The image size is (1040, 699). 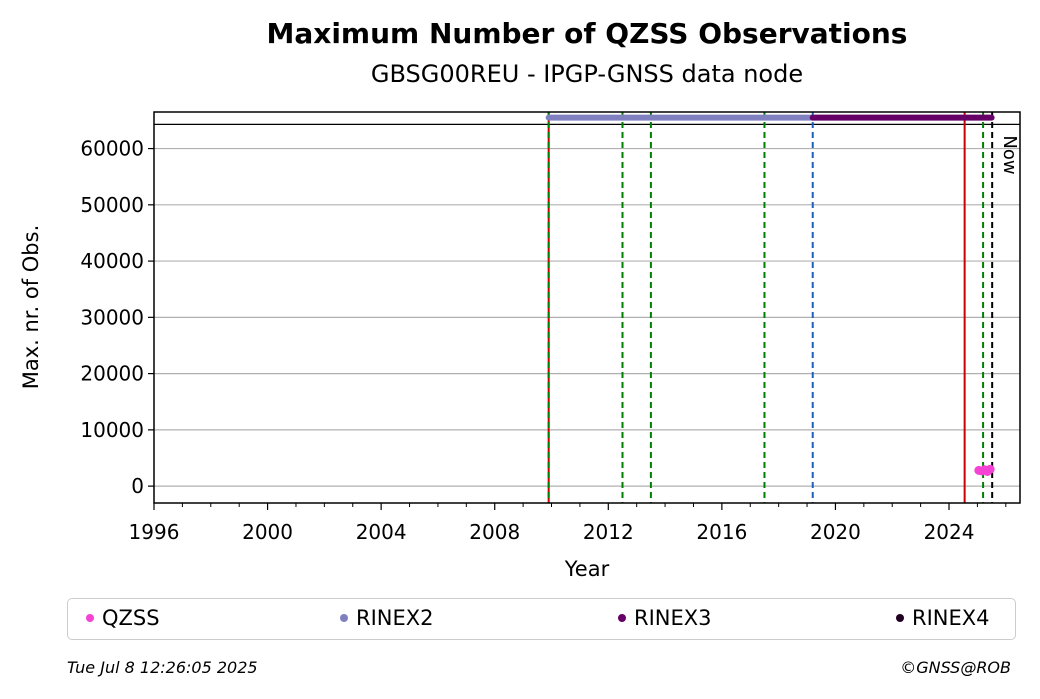 I want to click on y-tick-label: 20000, so click(x=112, y=374).